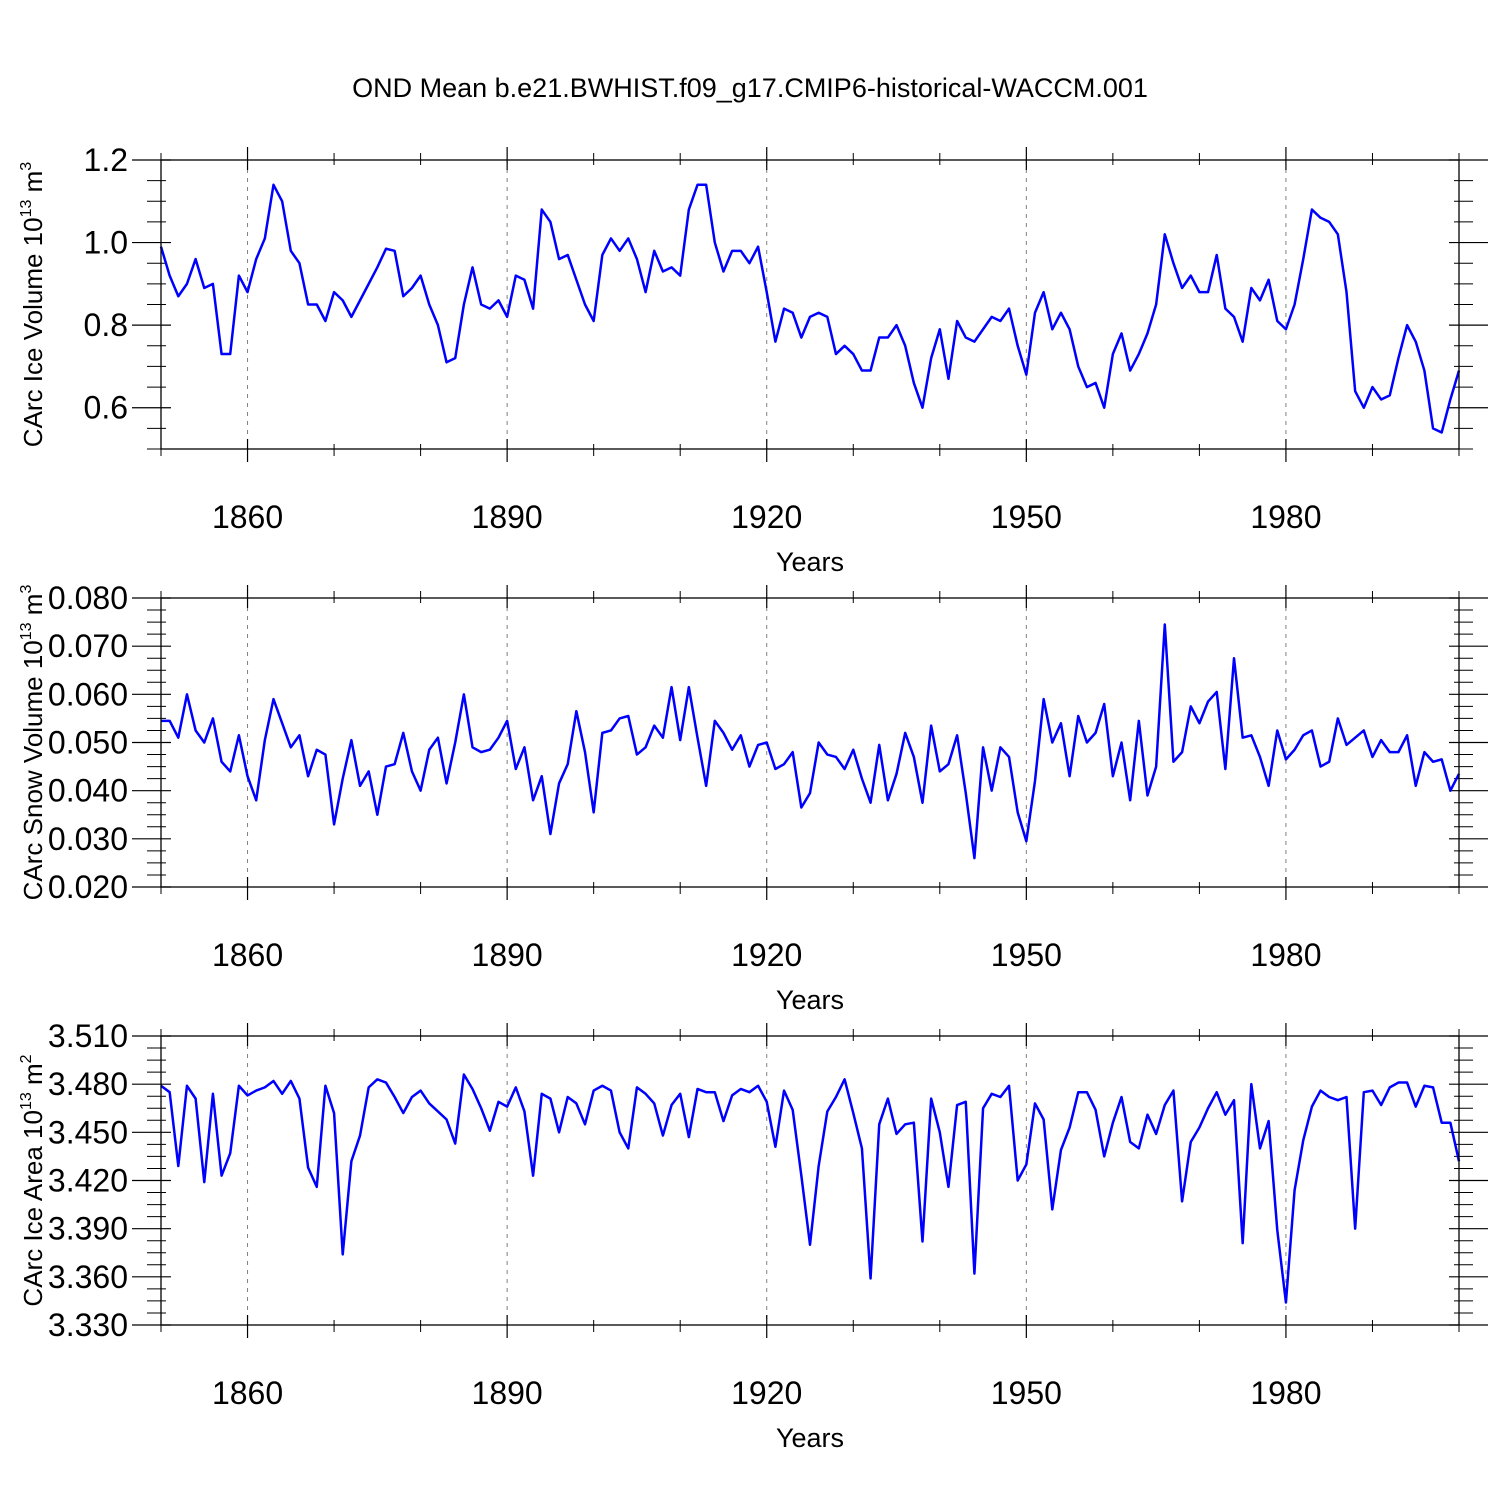  I want to click on y-tick-label: 0.060, so click(88, 694).